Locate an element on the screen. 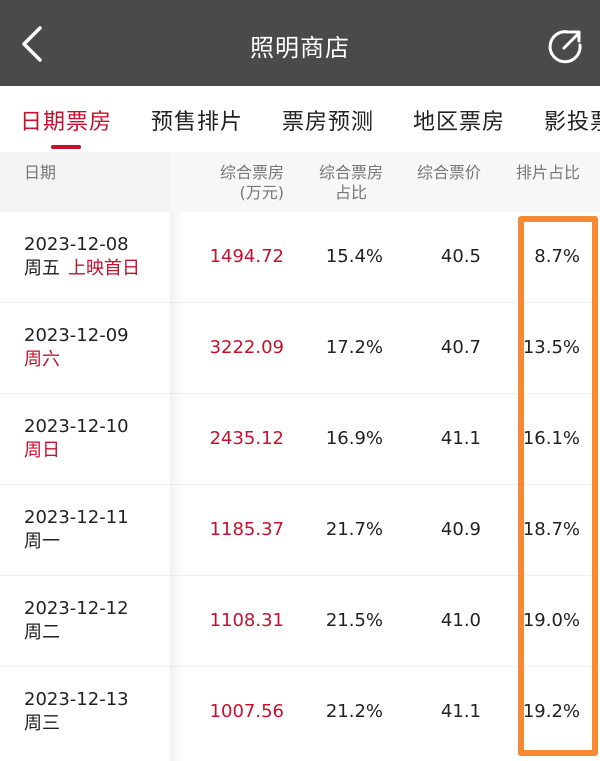 Image resolution: width=600 pixels, height=761 pixels. row-weekday: 周日 is located at coordinates (42, 450).